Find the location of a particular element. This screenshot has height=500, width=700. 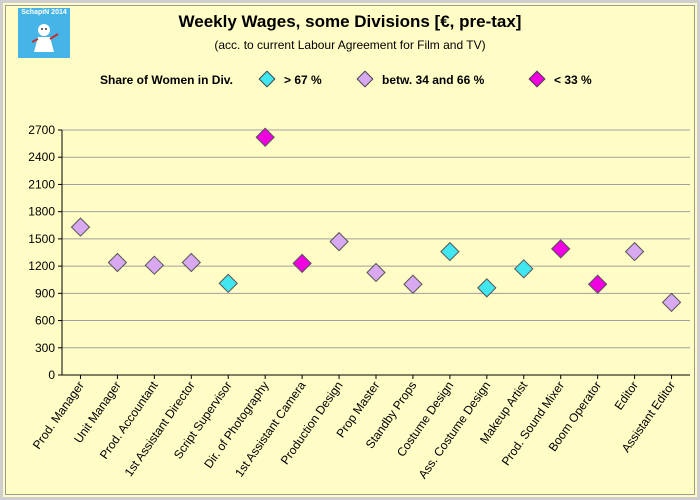

x-tick-label: 1st Assistant Camera is located at coordinates (270, 428).